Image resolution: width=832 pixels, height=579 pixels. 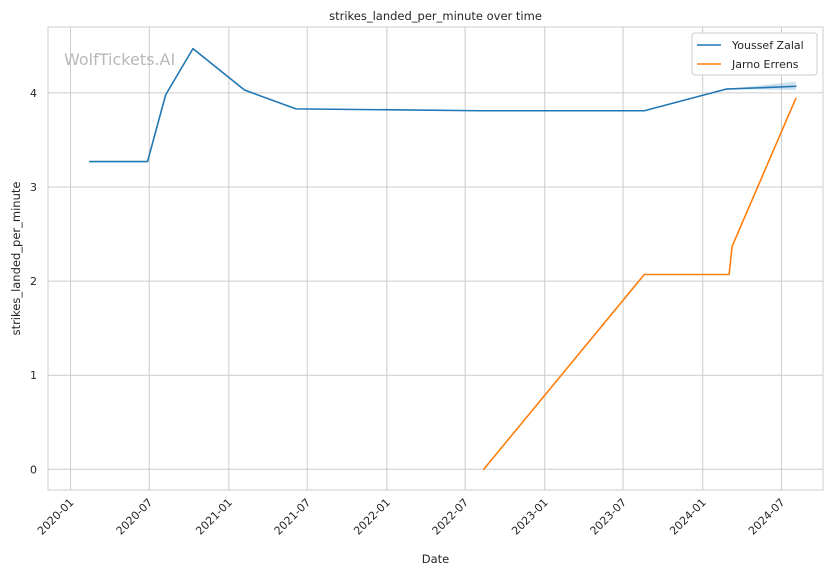 What do you see at coordinates (436, 559) in the screenshot?
I see `x-axis-label: Date` at bounding box center [436, 559].